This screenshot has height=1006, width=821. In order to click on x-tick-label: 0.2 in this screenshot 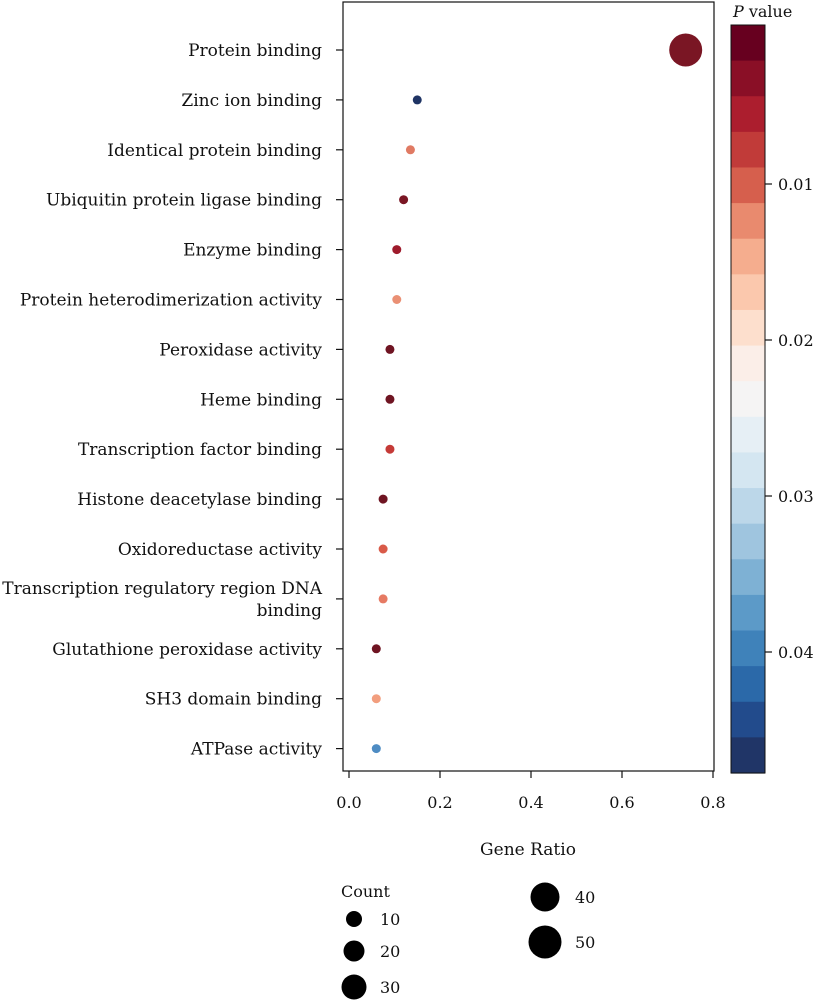, I will do `click(439, 802)`.